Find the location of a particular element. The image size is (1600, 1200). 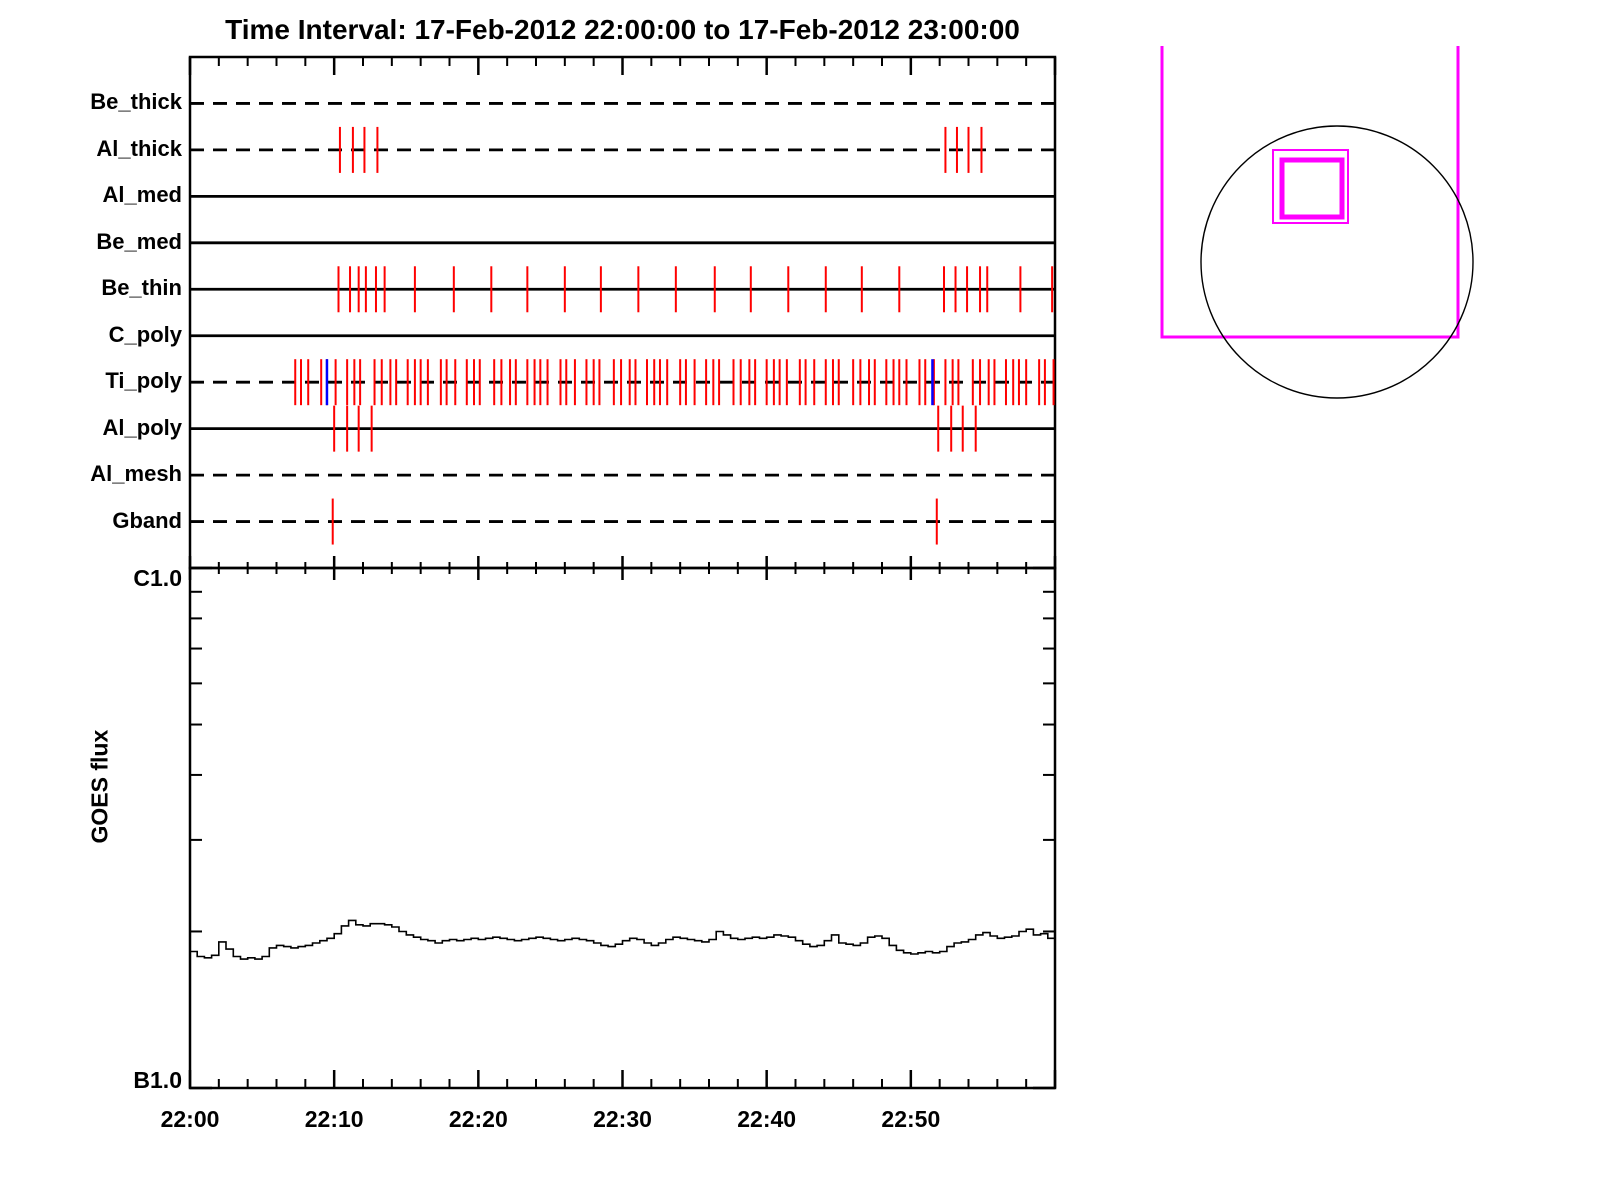

solar-limb-circle is located at coordinates (1337, 262).